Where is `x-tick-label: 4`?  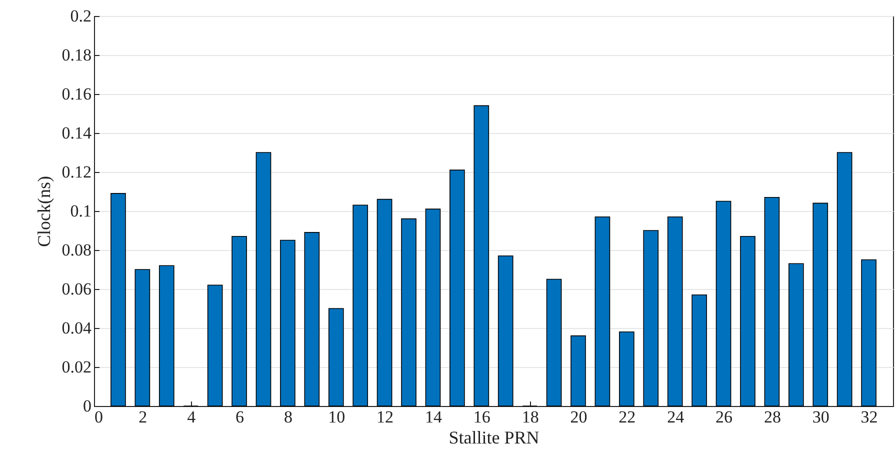 x-tick-label: 4 is located at coordinates (191, 417).